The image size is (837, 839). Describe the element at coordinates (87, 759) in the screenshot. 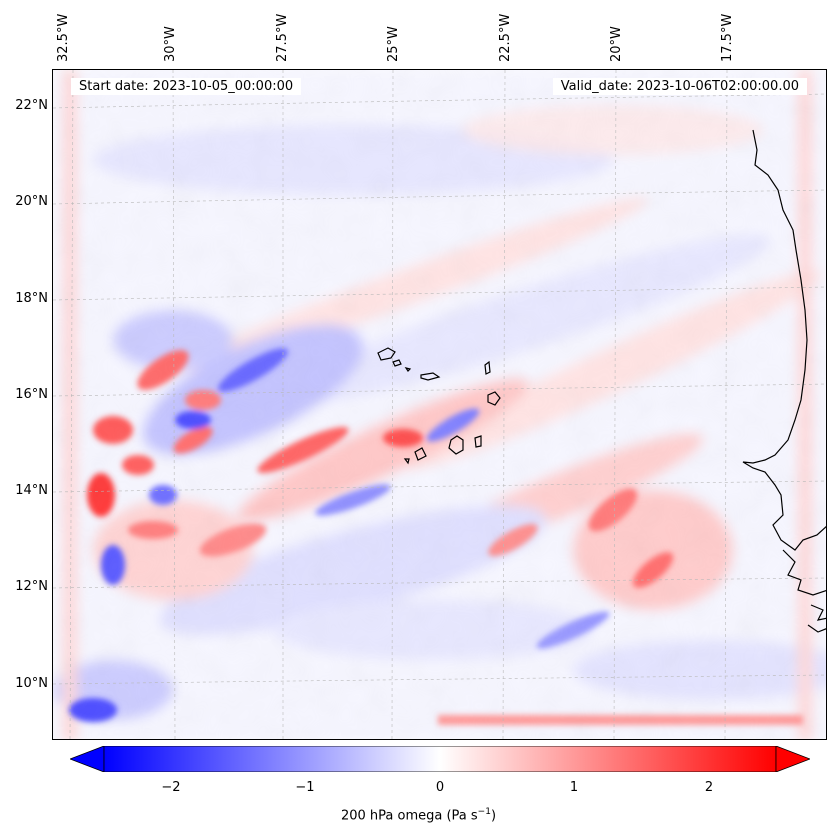

I see `colorbar-extend-min` at that location.